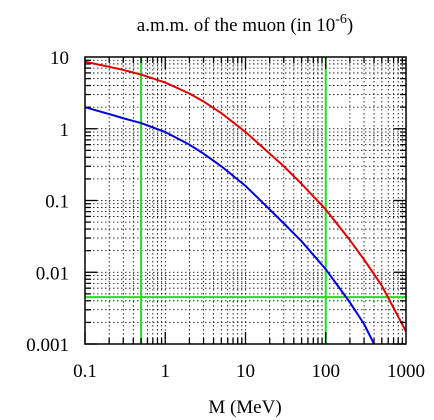 The image size is (434, 420). Describe the element at coordinates (350, 25) in the screenshot. I see `chart-title-close: )` at that location.